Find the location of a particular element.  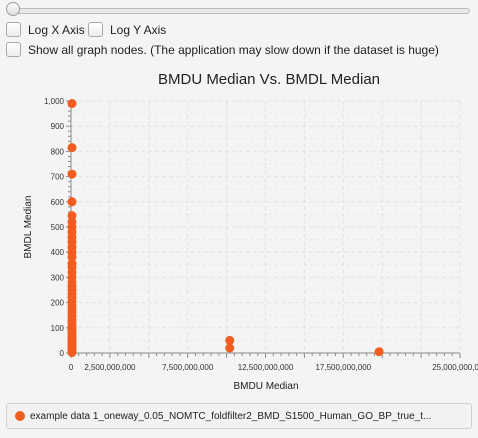

y-tick-labels: 0 100 200 300 400 500 600 700 800 900 1,000 is located at coordinates (54, 227).